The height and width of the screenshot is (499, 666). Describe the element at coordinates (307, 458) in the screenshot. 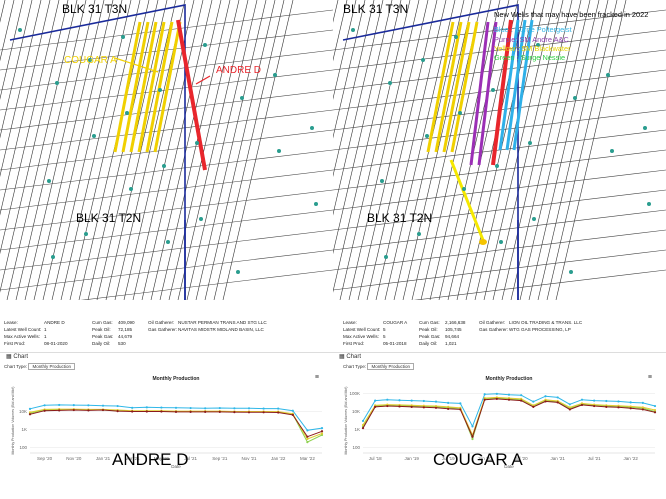

I see `x-tick-label: Mar '22` at that location.